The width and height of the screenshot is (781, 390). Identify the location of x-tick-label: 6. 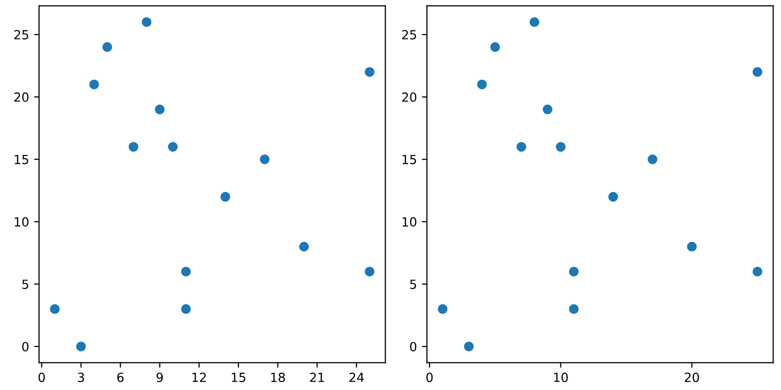
(120, 377).